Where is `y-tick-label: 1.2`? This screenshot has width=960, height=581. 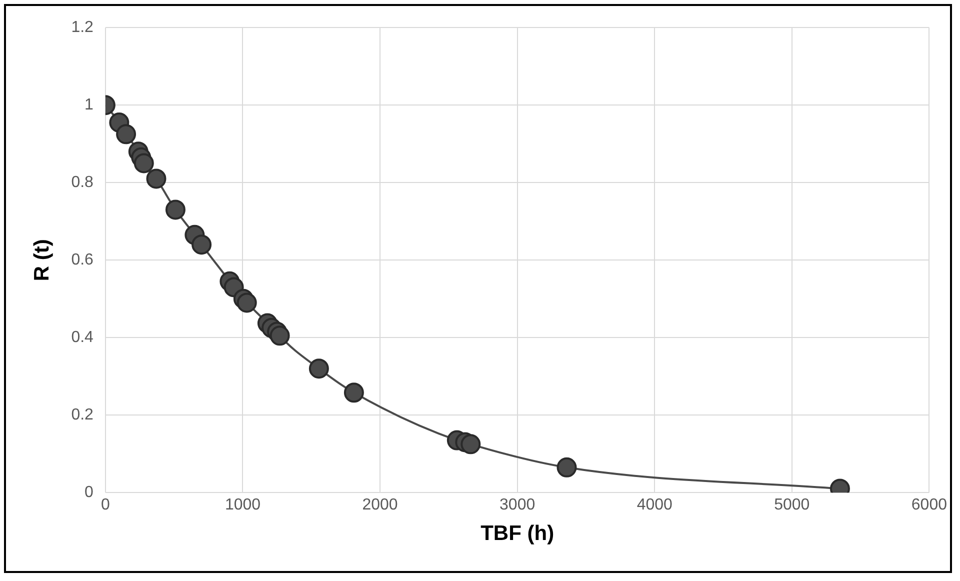 y-tick-label: 1.2 is located at coordinates (82, 27).